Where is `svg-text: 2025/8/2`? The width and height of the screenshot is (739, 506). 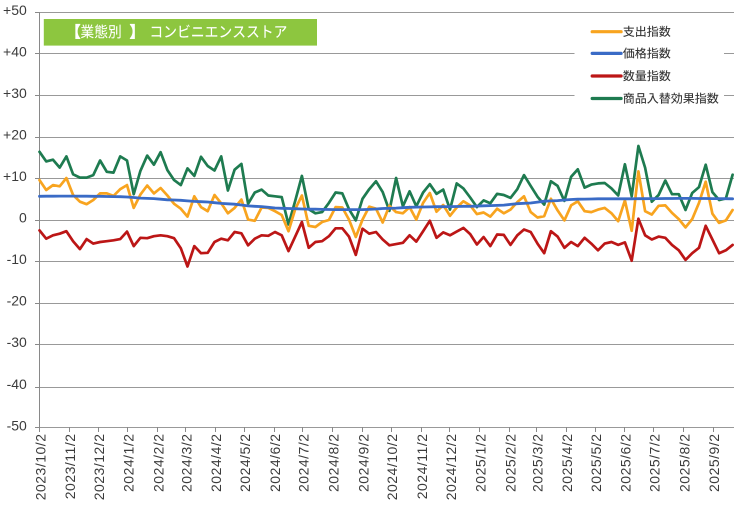 svg-text: 2025/8/2 is located at coordinates (684, 463).